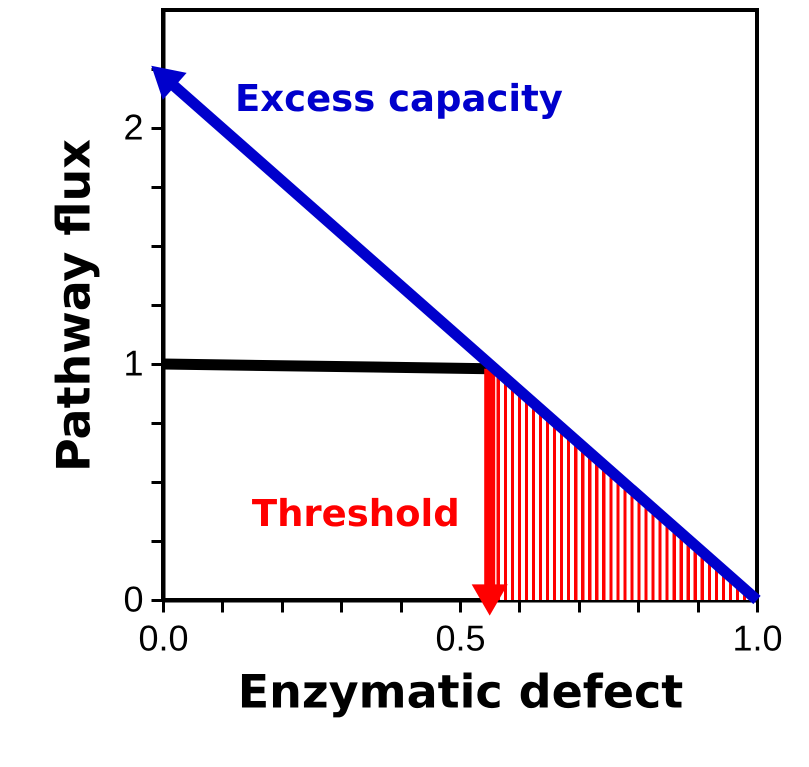  I want to click on x-tick-label: 0.0, so click(163, 638).